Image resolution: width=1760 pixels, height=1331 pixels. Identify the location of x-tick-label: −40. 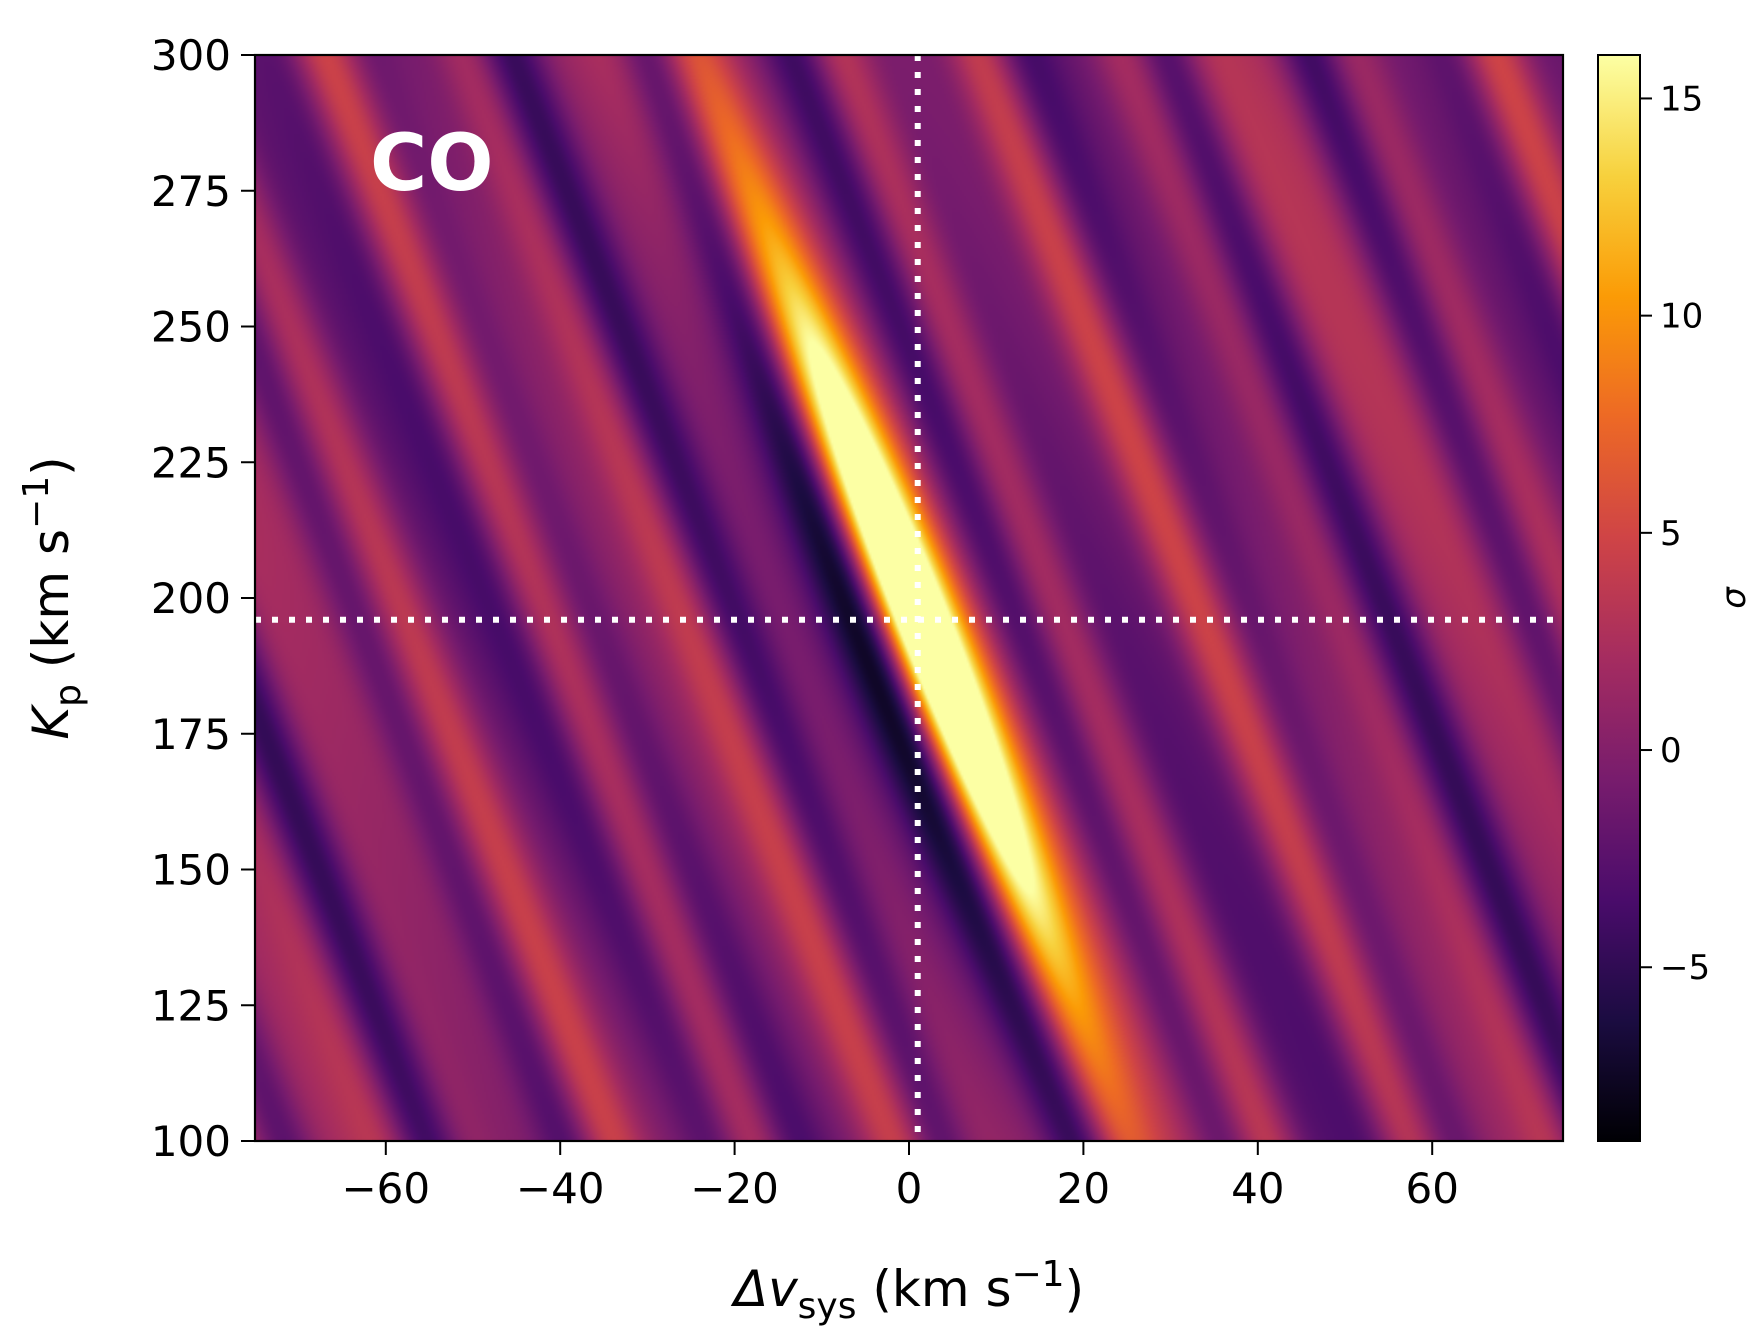
(560, 1188).